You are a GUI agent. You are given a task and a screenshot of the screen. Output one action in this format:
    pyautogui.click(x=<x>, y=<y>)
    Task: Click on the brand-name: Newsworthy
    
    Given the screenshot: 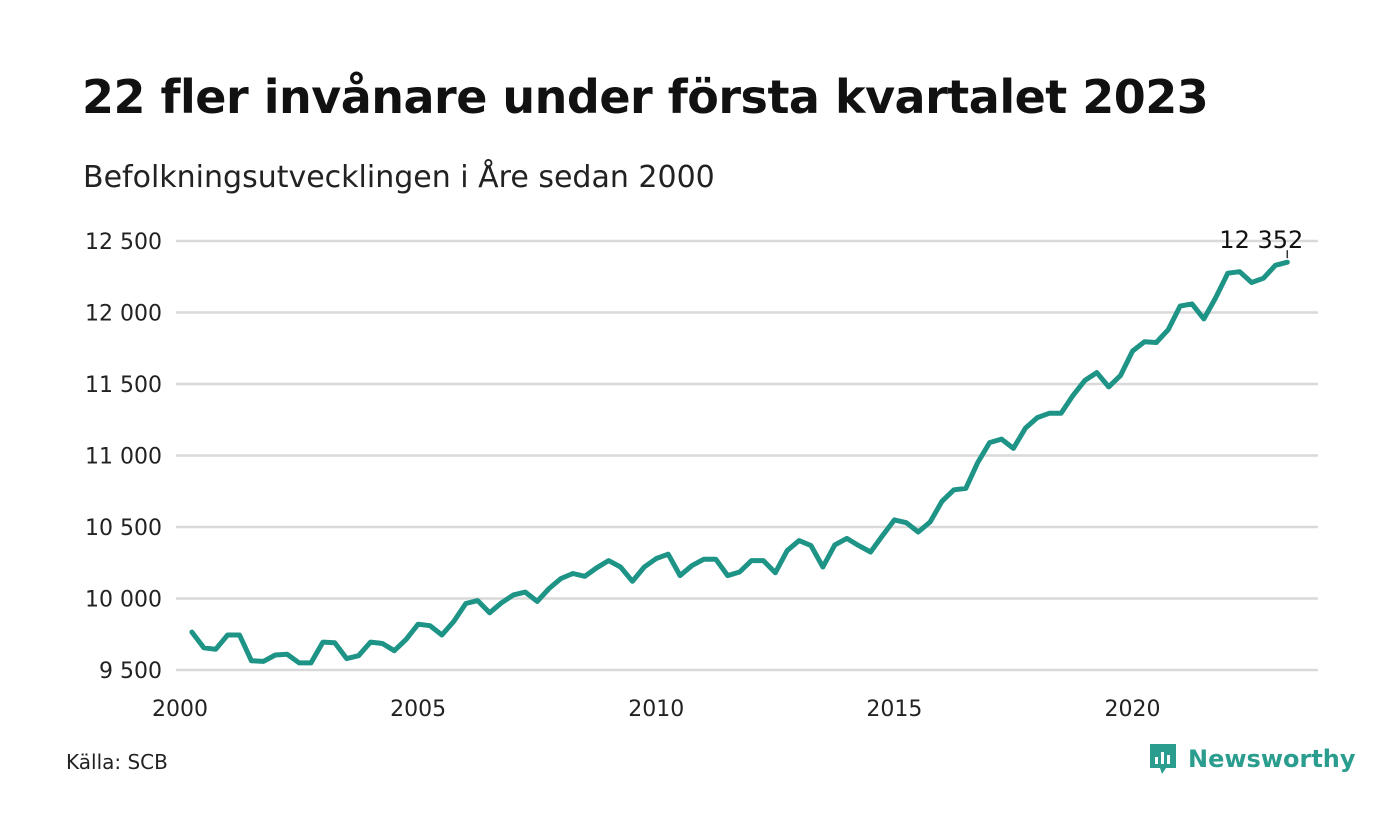 What is the action you would take?
    pyautogui.click(x=1272, y=759)
    